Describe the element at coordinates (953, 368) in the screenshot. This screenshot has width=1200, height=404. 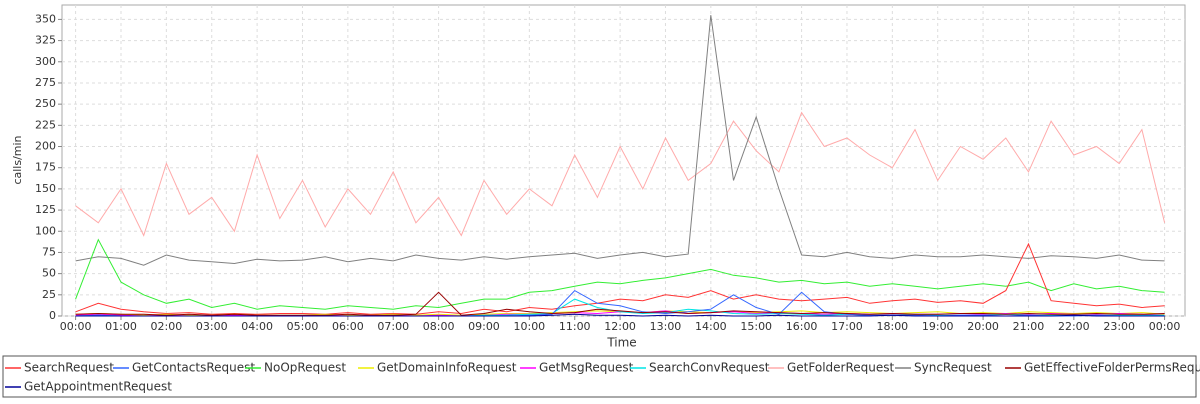
I see `legend-label: SyncRequest` at that location.